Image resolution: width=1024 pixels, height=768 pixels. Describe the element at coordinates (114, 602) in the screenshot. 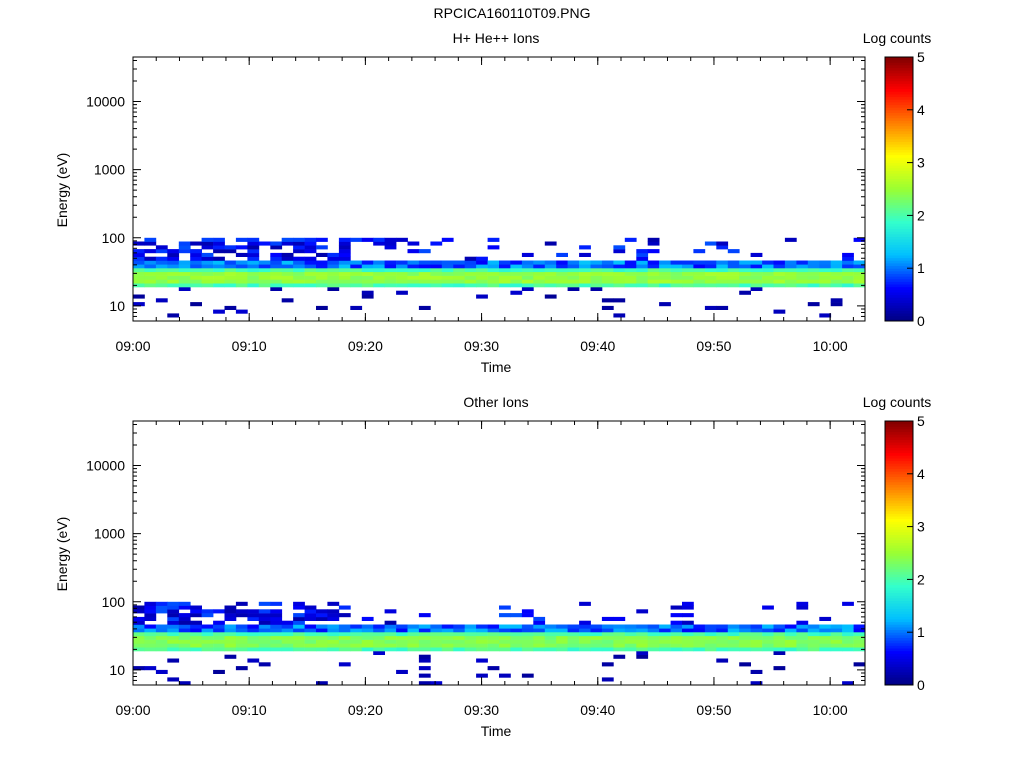

I see `y-tick-label: 100` at that location.